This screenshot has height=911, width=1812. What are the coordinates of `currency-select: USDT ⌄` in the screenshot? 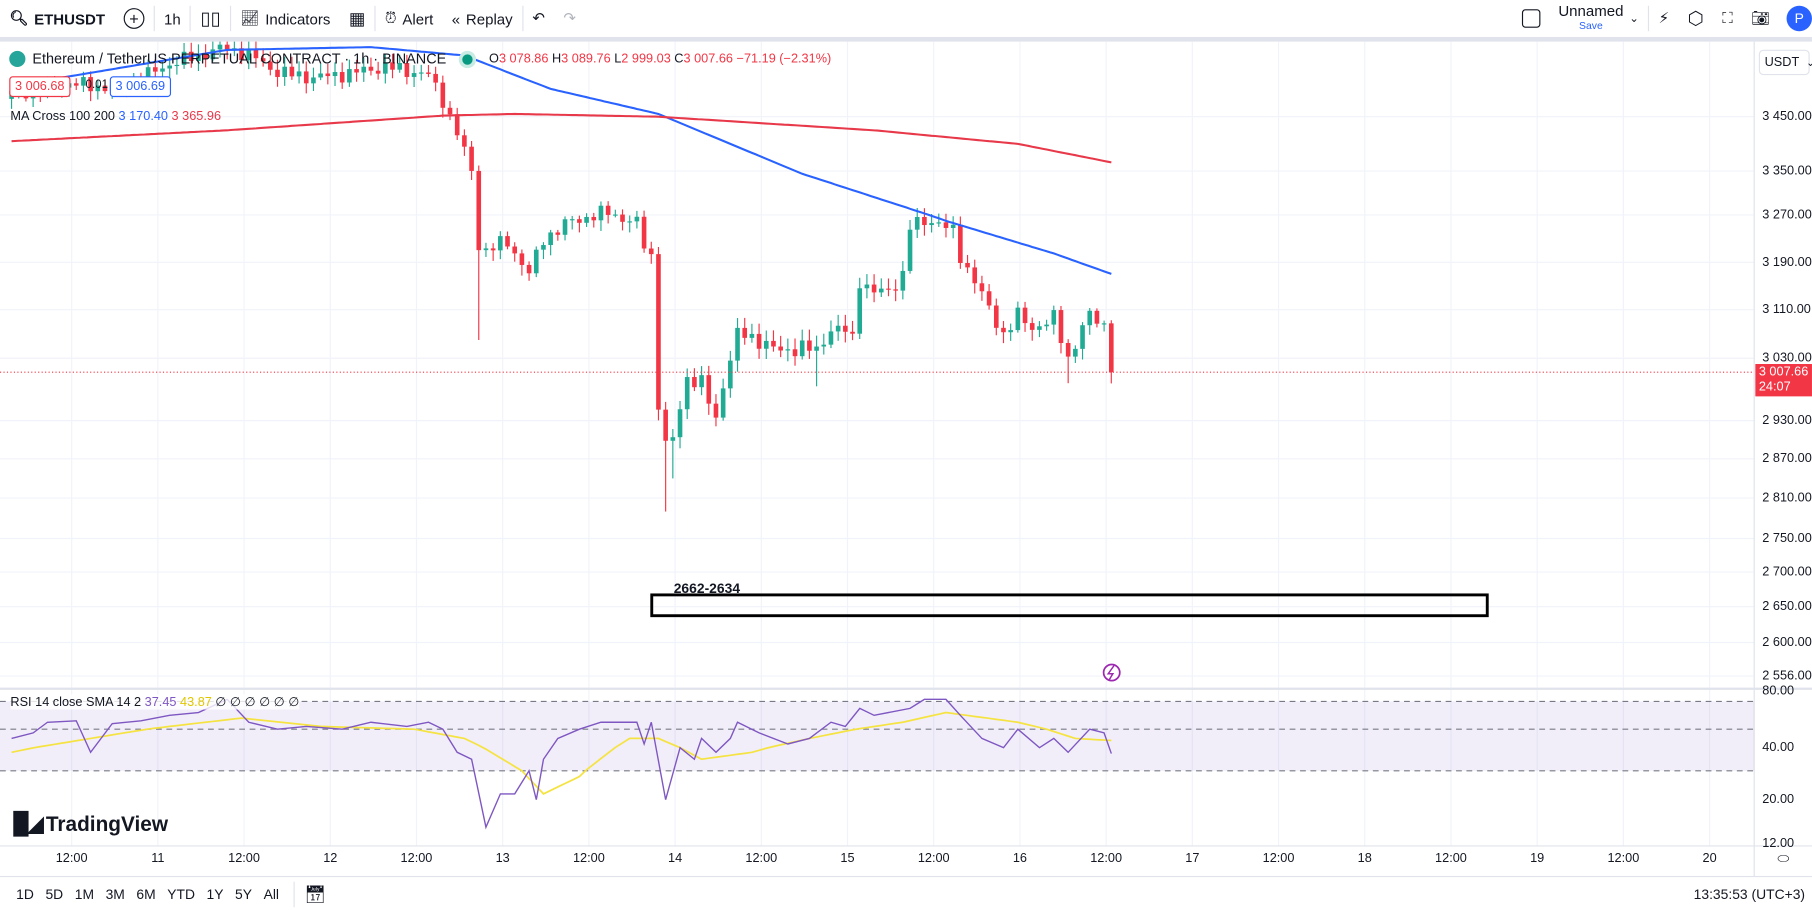 It's located at (1785, 62).